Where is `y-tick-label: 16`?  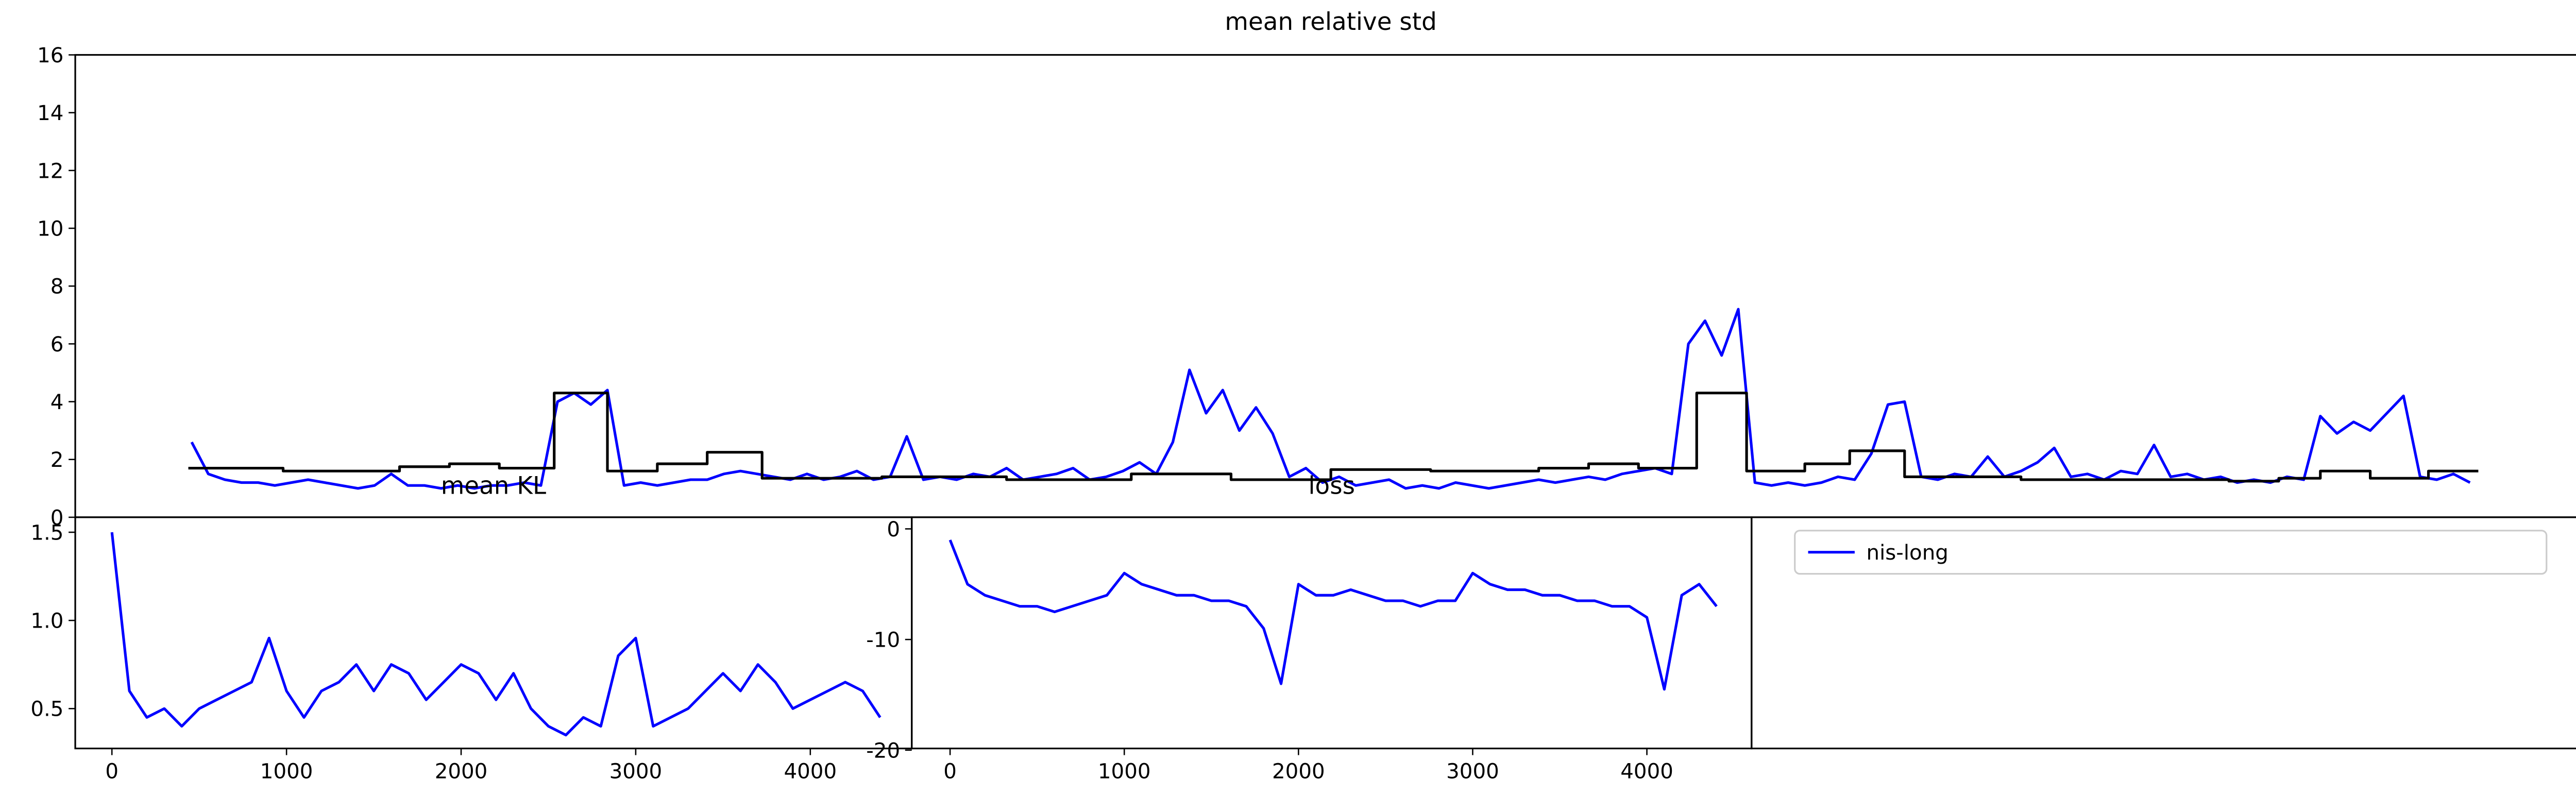 y-tick-label: 16 is located at coordinates (50, 55).